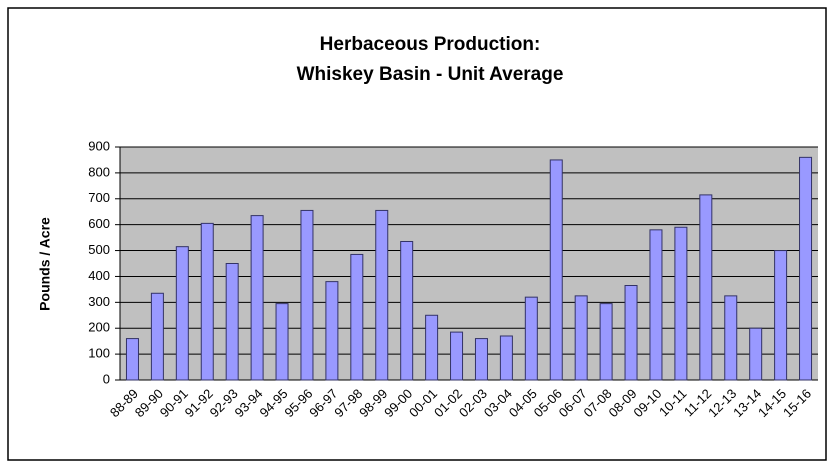  I want to click on y-tick-label: 700, so click(99, 197).